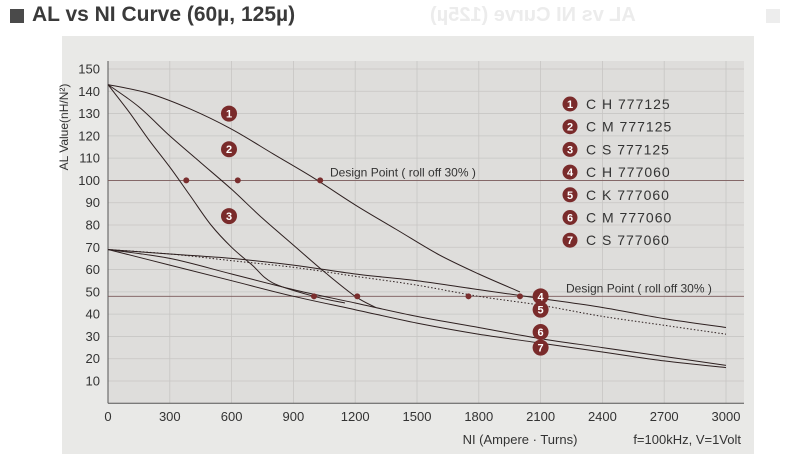  What do you see at coordinates (93, 269) in the screenshot?
I see `y-tick-label: 60` at bounding box center [93, 269].